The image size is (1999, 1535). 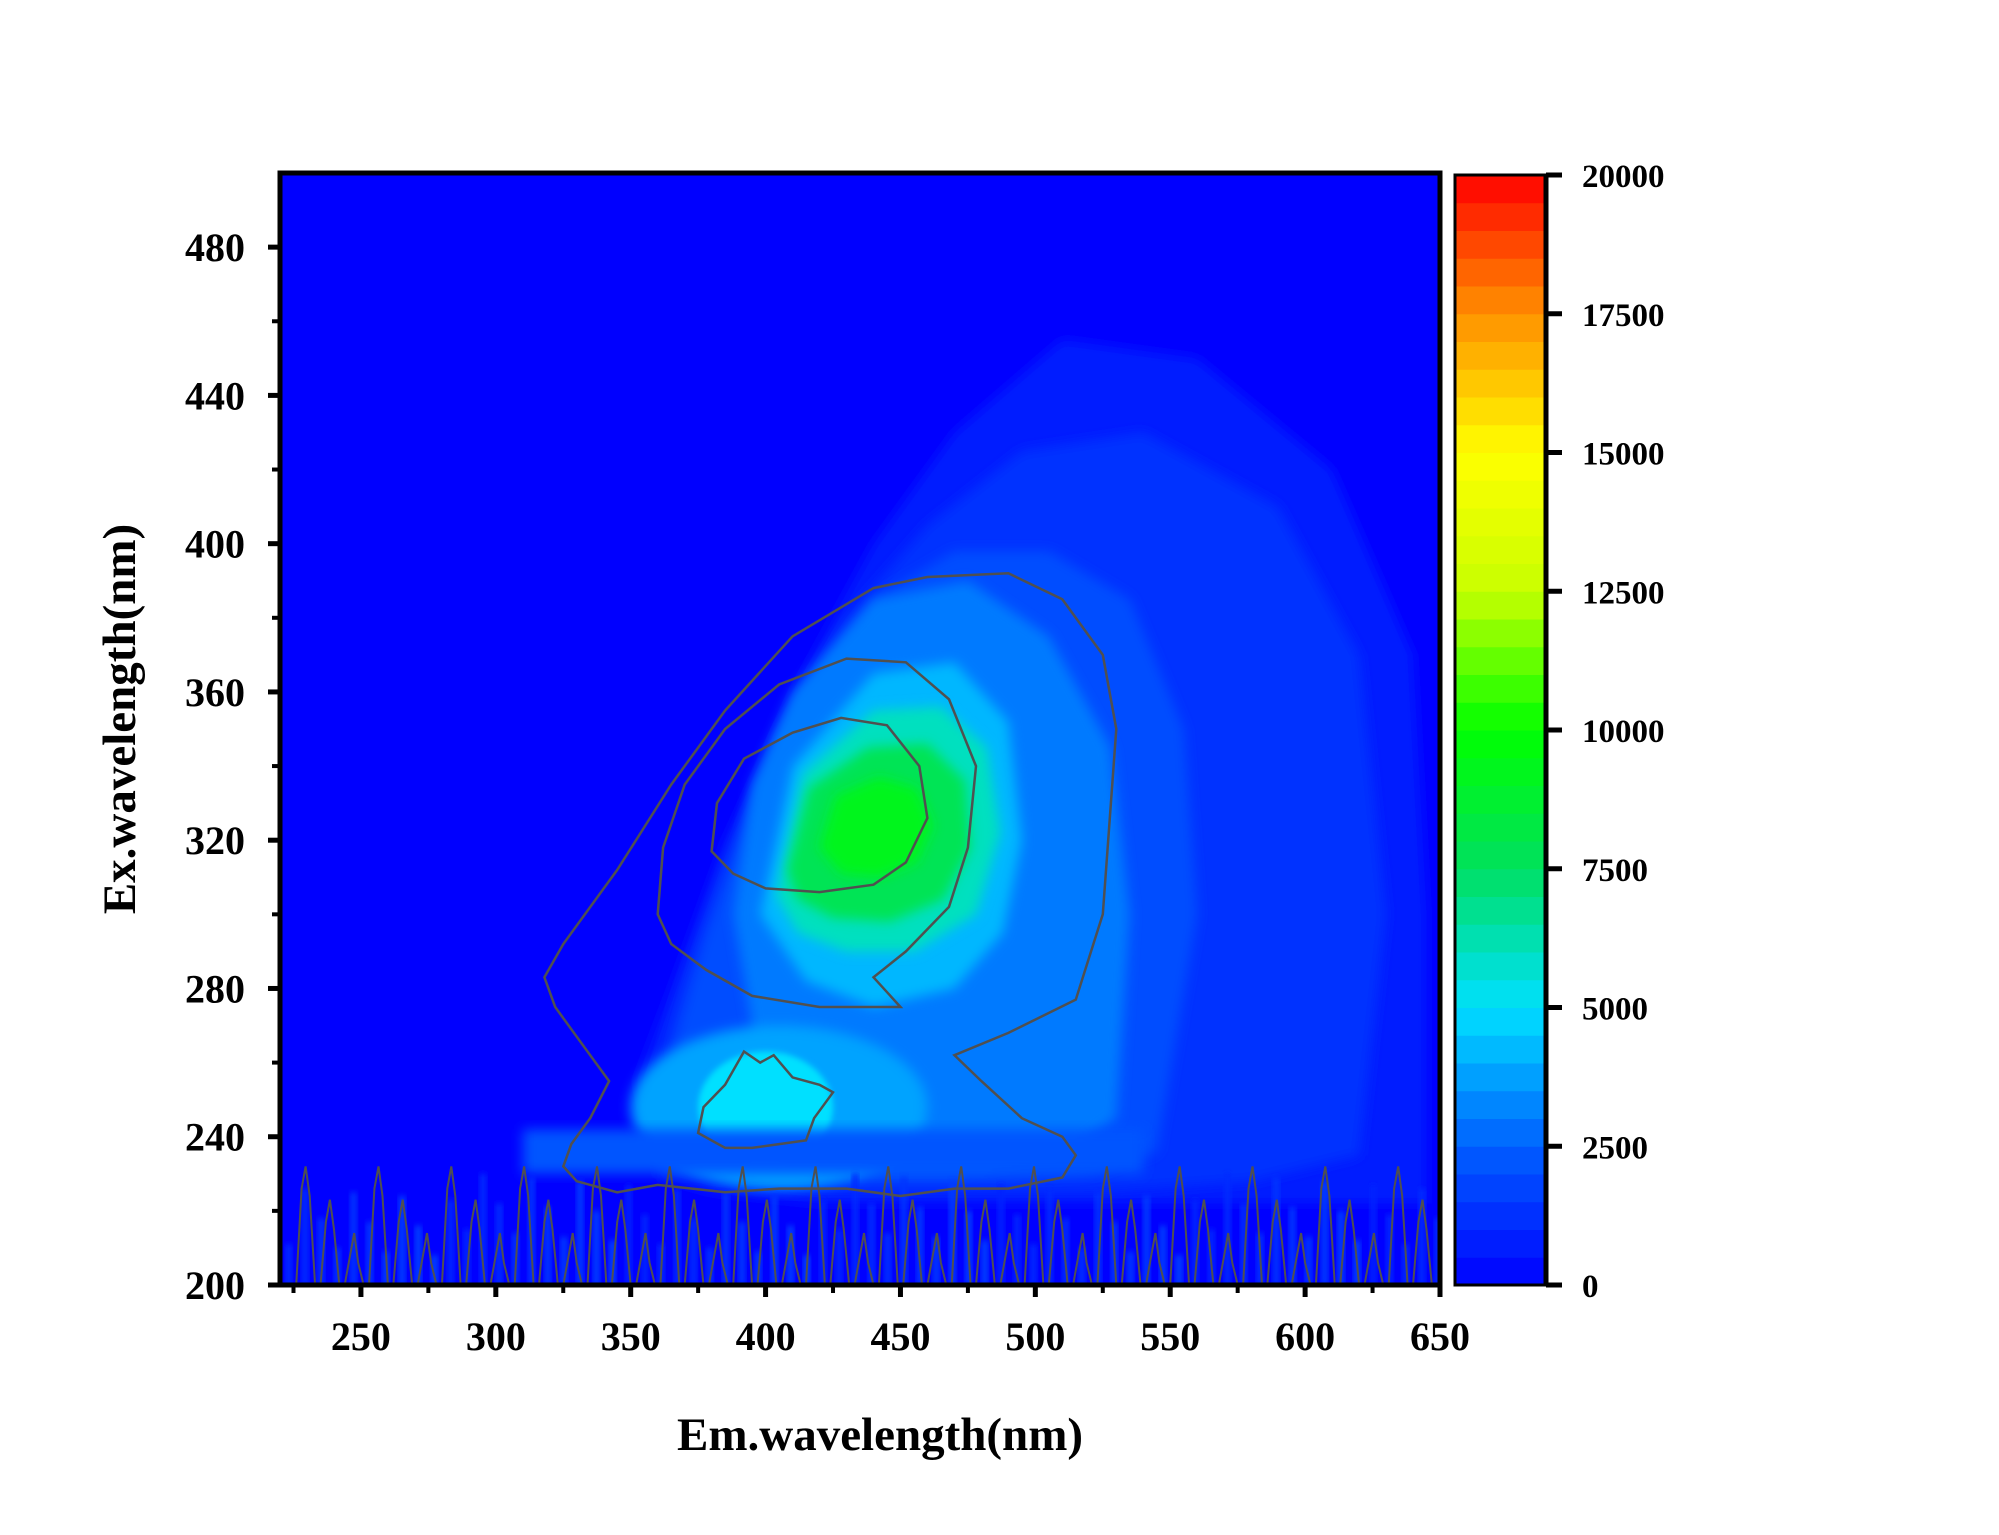 What do you see at coordinates (215, 840) in the screenshot?
I see `y-tick-label: 320` at bounding box center [215, 840].